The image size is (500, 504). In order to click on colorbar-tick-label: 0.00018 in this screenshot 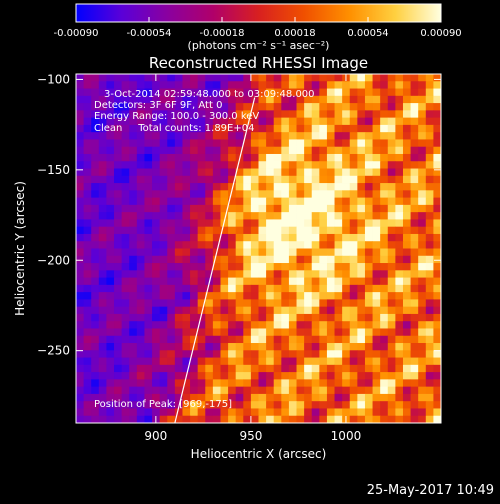, I will do `click(294, 33)`.